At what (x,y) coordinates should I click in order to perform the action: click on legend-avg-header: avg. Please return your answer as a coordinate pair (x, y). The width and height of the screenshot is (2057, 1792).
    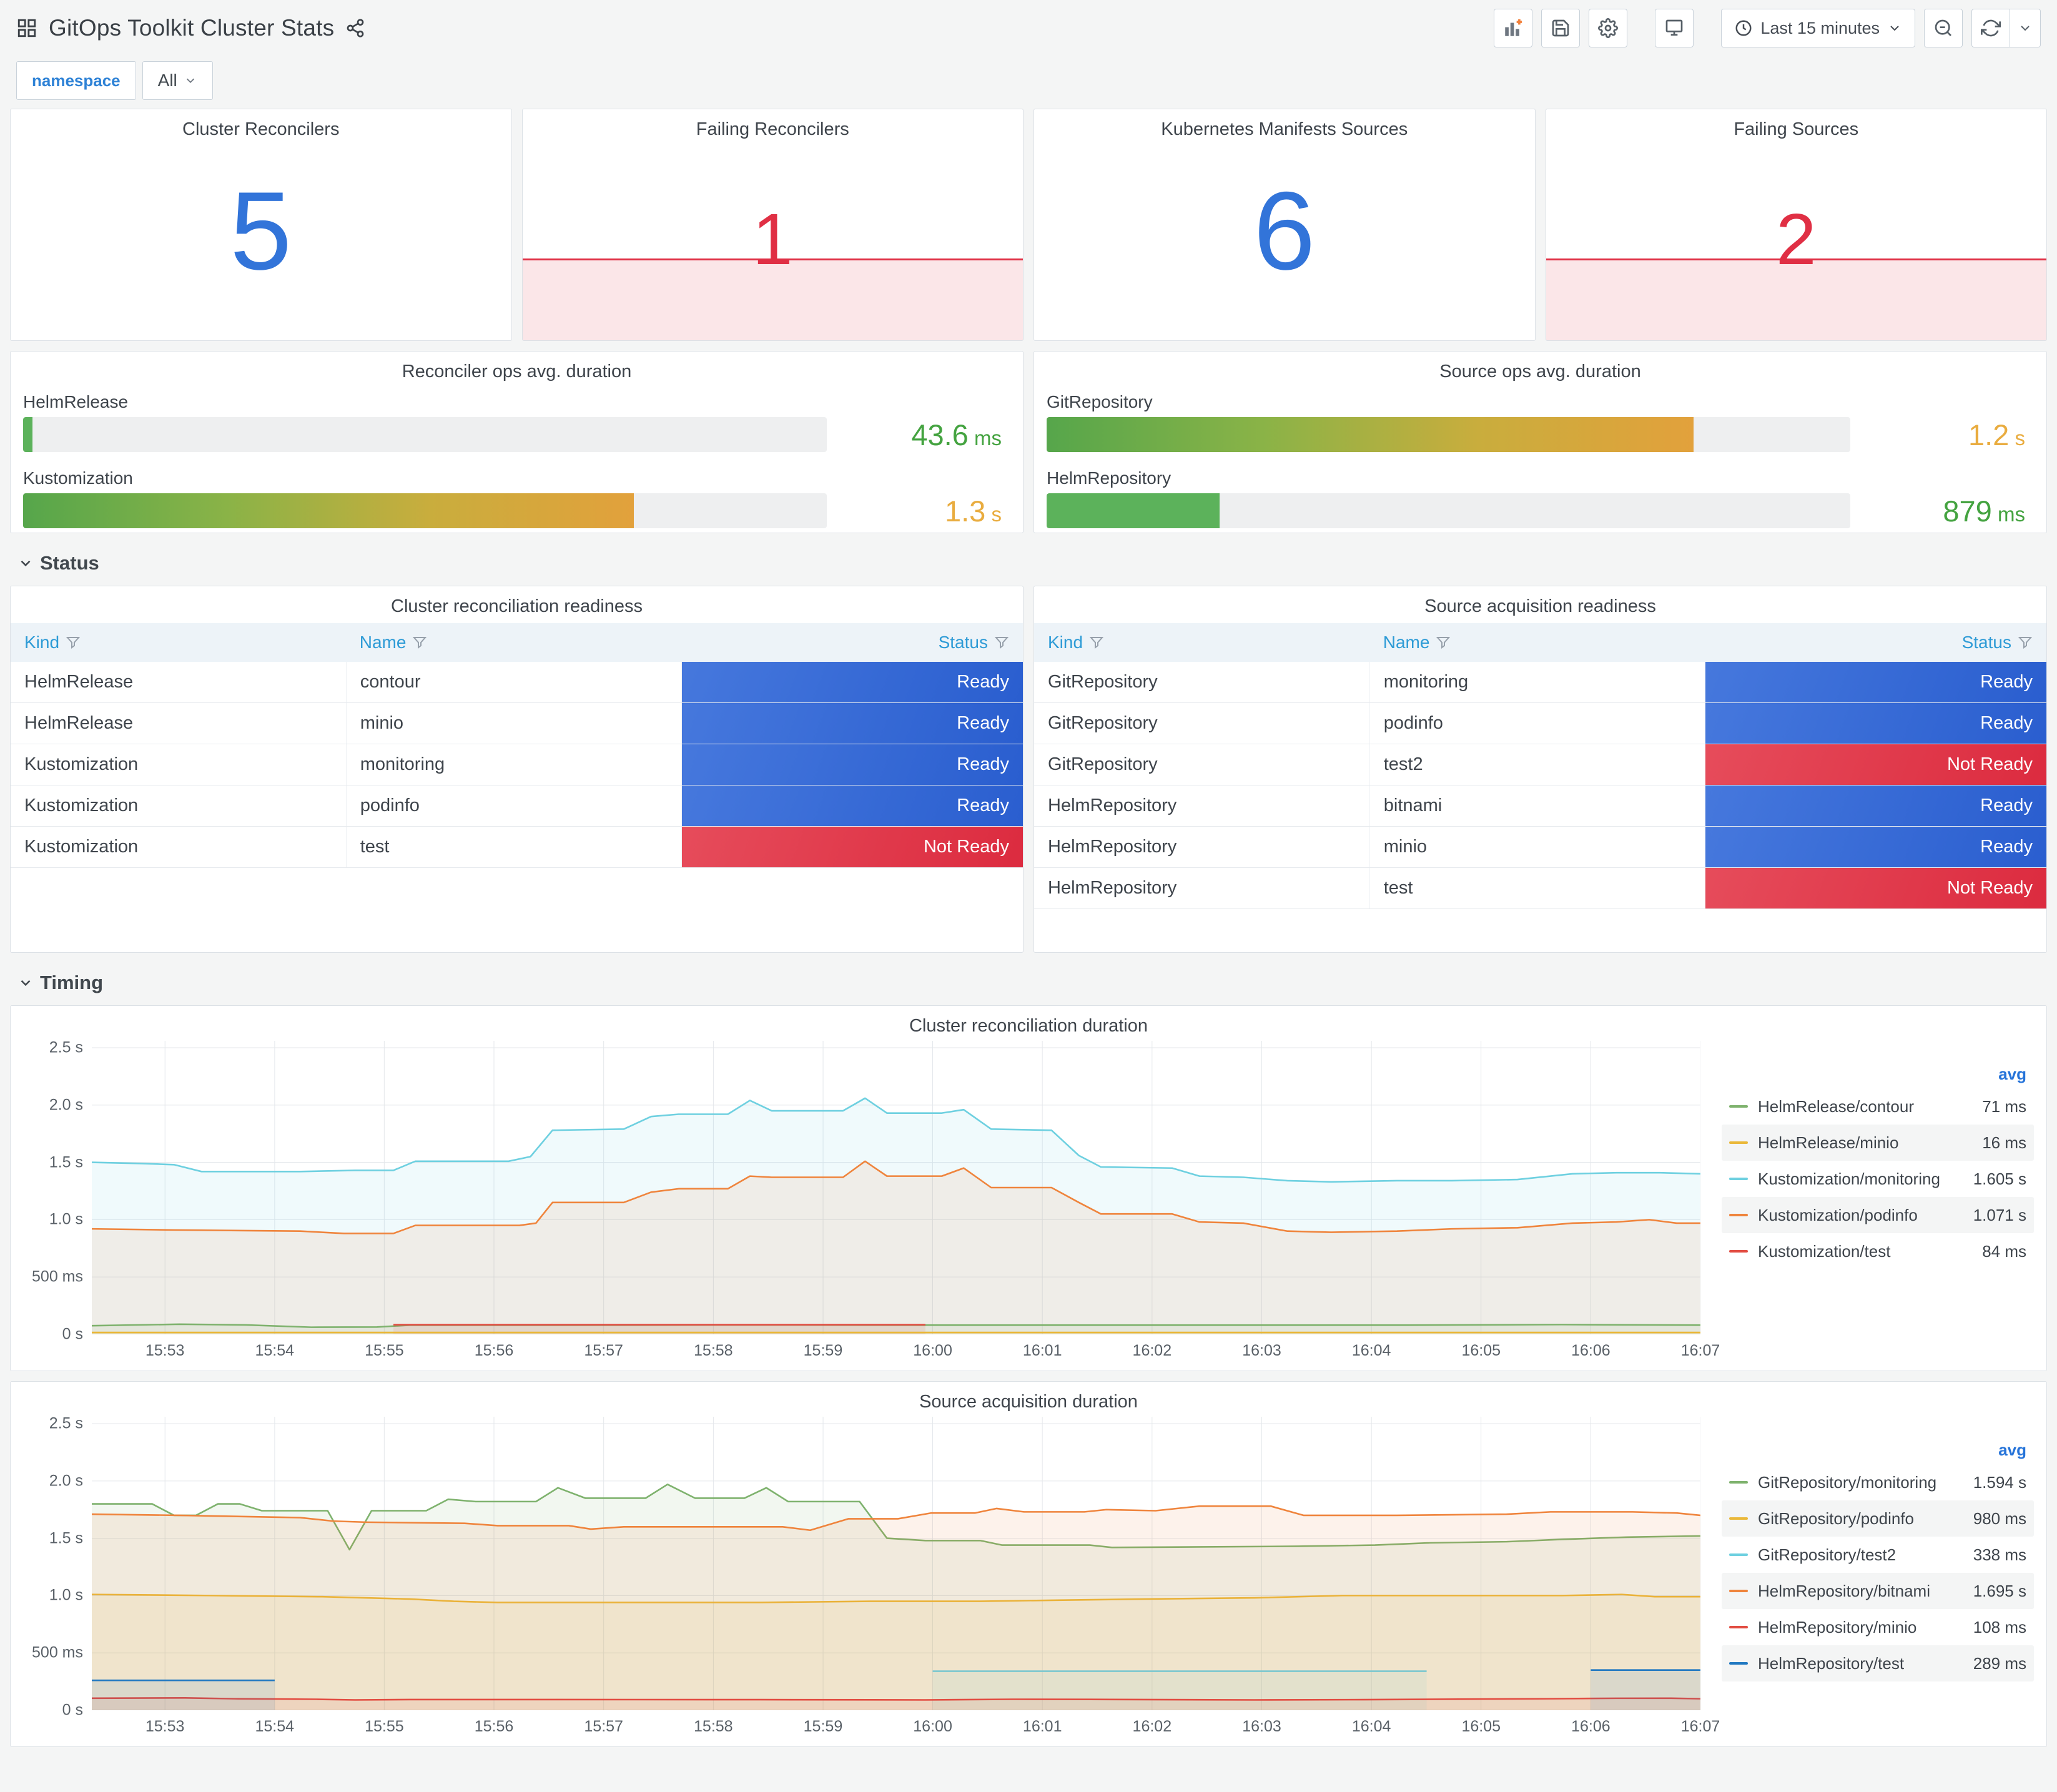
    Looking at the image, I should click on (2012, 1073).